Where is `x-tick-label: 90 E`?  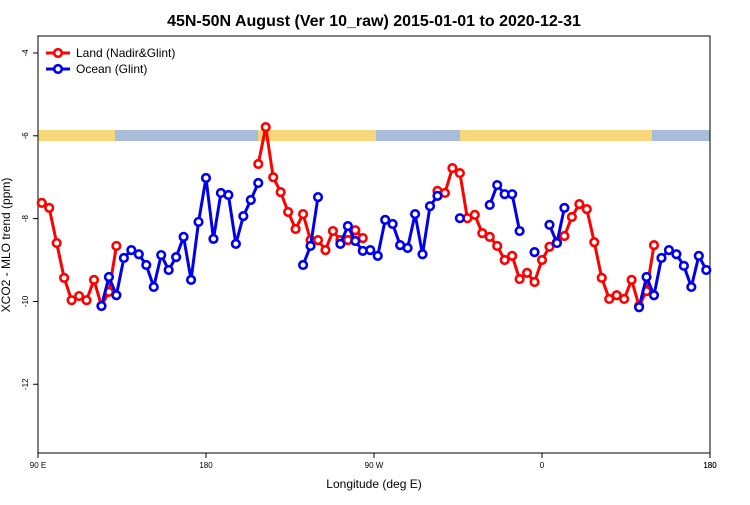 x-tick-label: 90 E is located at coordinates (38, 465).